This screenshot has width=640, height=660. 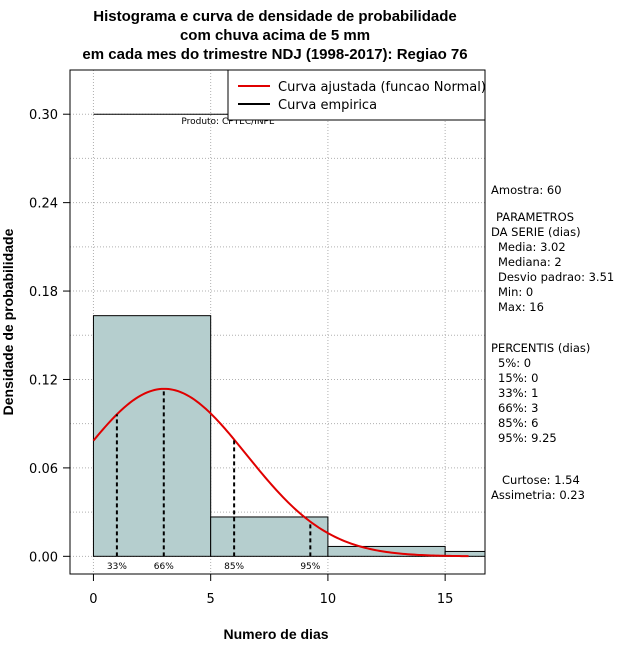 What do you see at coordinates (327, 105) in the screenshot?
I see `legend-label-empirical: Curva empirica` at bounding box center [327, 105].